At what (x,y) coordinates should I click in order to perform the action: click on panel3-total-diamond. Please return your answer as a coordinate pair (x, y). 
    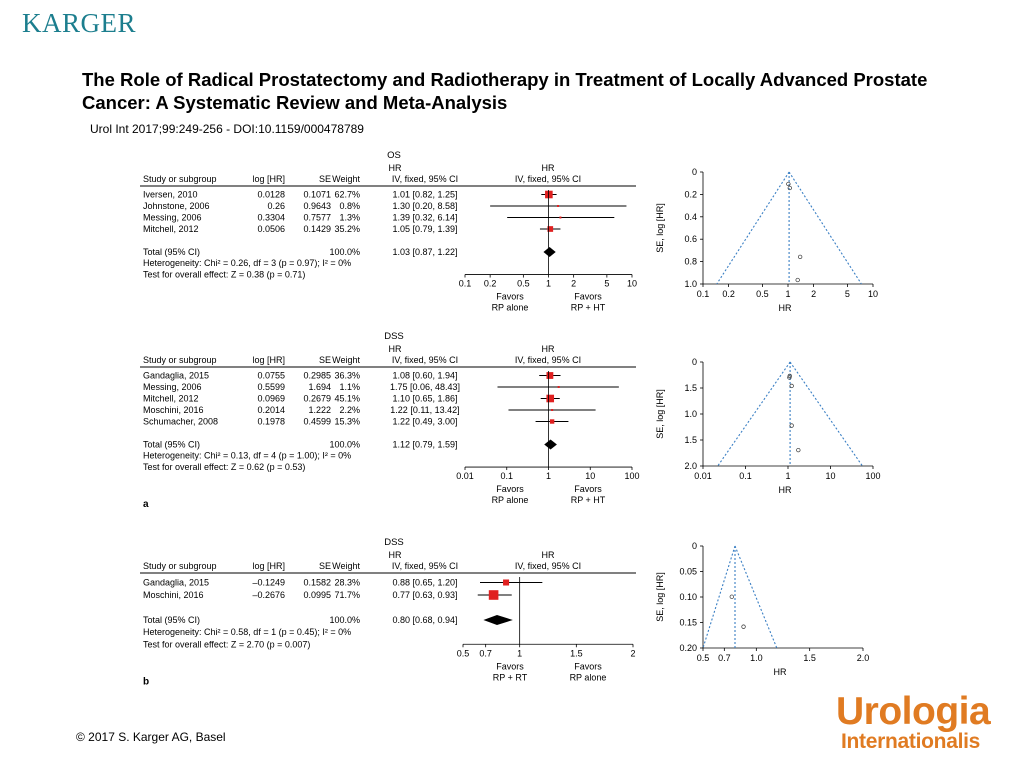
    Looking at the image, I should click on (498, 620).